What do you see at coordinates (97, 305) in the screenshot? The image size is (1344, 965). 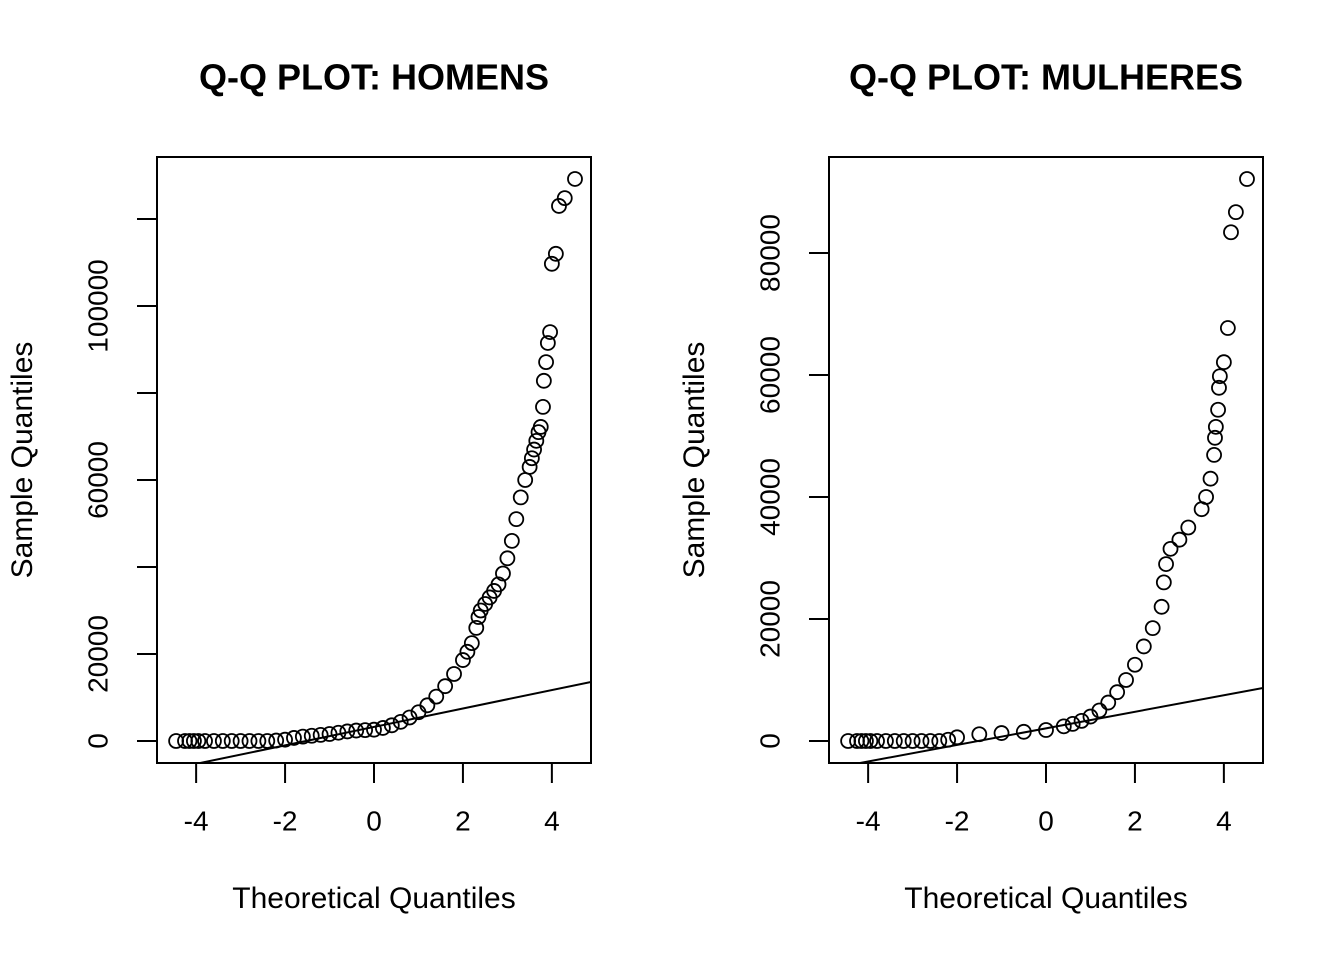 I see `y-tick-label: 100000` at bounding box center [97, 305].